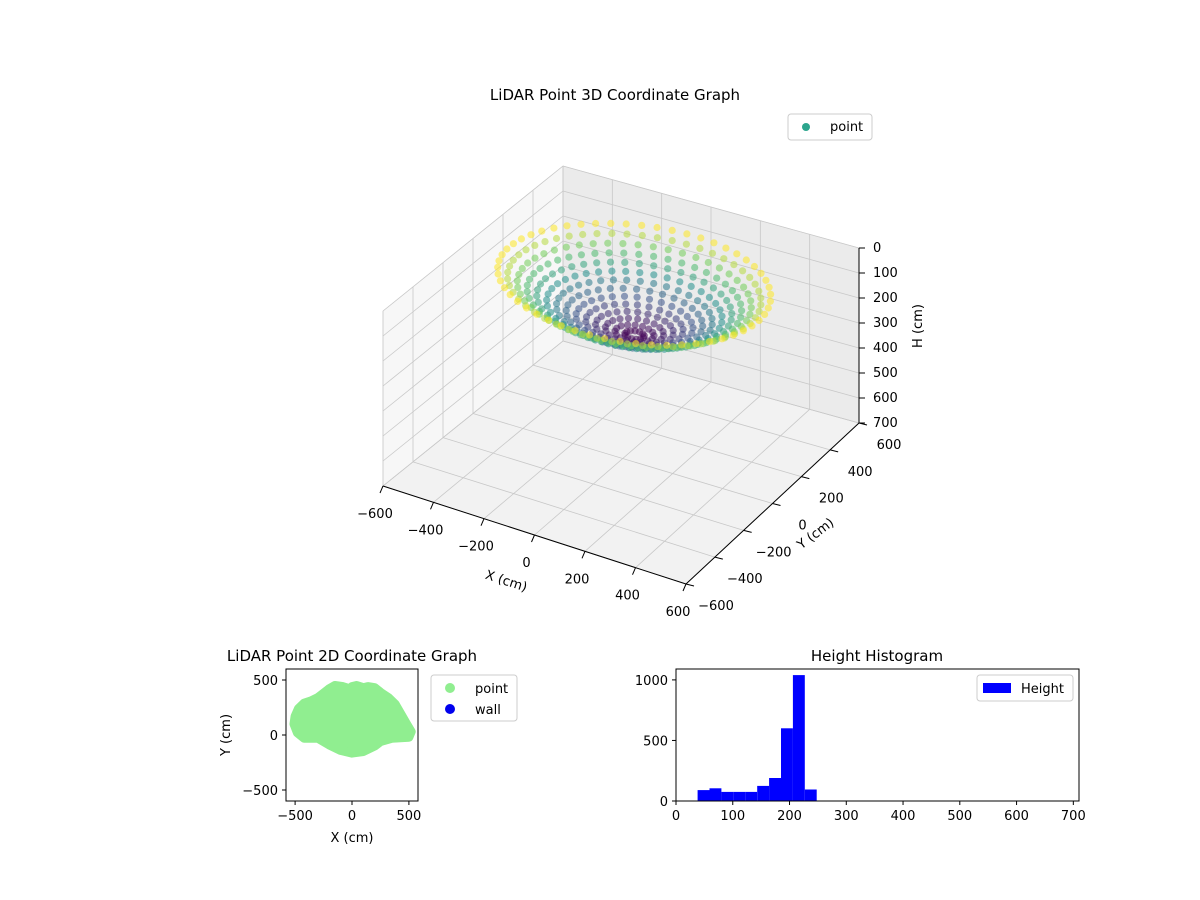  What do you see at coordinates (789, 816) in the screenshot?
I see `x-tick-label: 200` at bounding box center [789, 816].